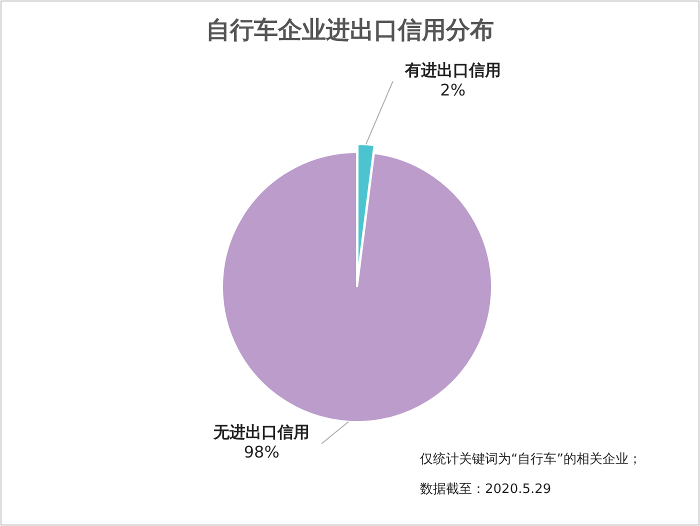  What do you see at coordinates (261, 432) in the screenshot?
I see `slice-label: 无进出口信用` at bounding box center [261, 432].